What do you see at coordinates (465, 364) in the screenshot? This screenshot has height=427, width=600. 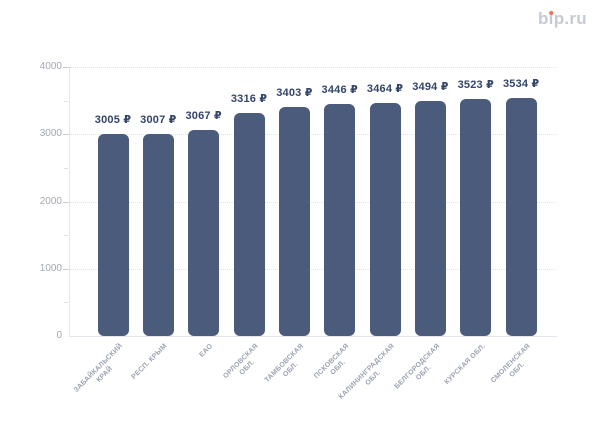 I see `x-axis-category-text: КУРСКАЯ ОБЛ.` at bounding box center [465, 364].